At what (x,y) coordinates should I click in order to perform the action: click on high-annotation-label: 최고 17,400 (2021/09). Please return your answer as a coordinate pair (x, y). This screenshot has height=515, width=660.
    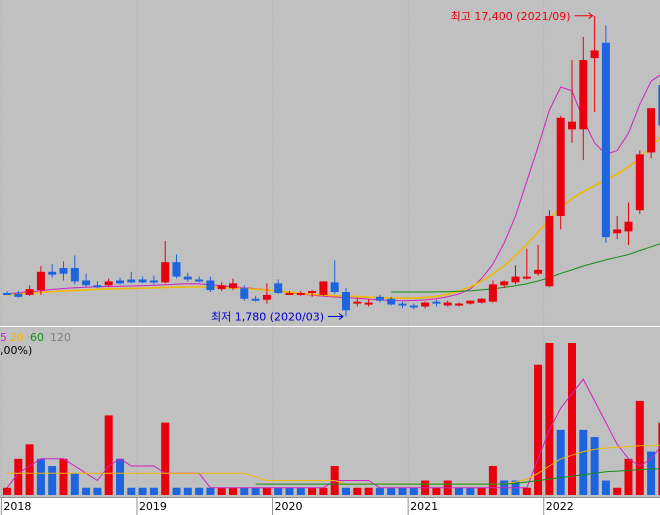
    Looking at the image, I should click on (511, 16).